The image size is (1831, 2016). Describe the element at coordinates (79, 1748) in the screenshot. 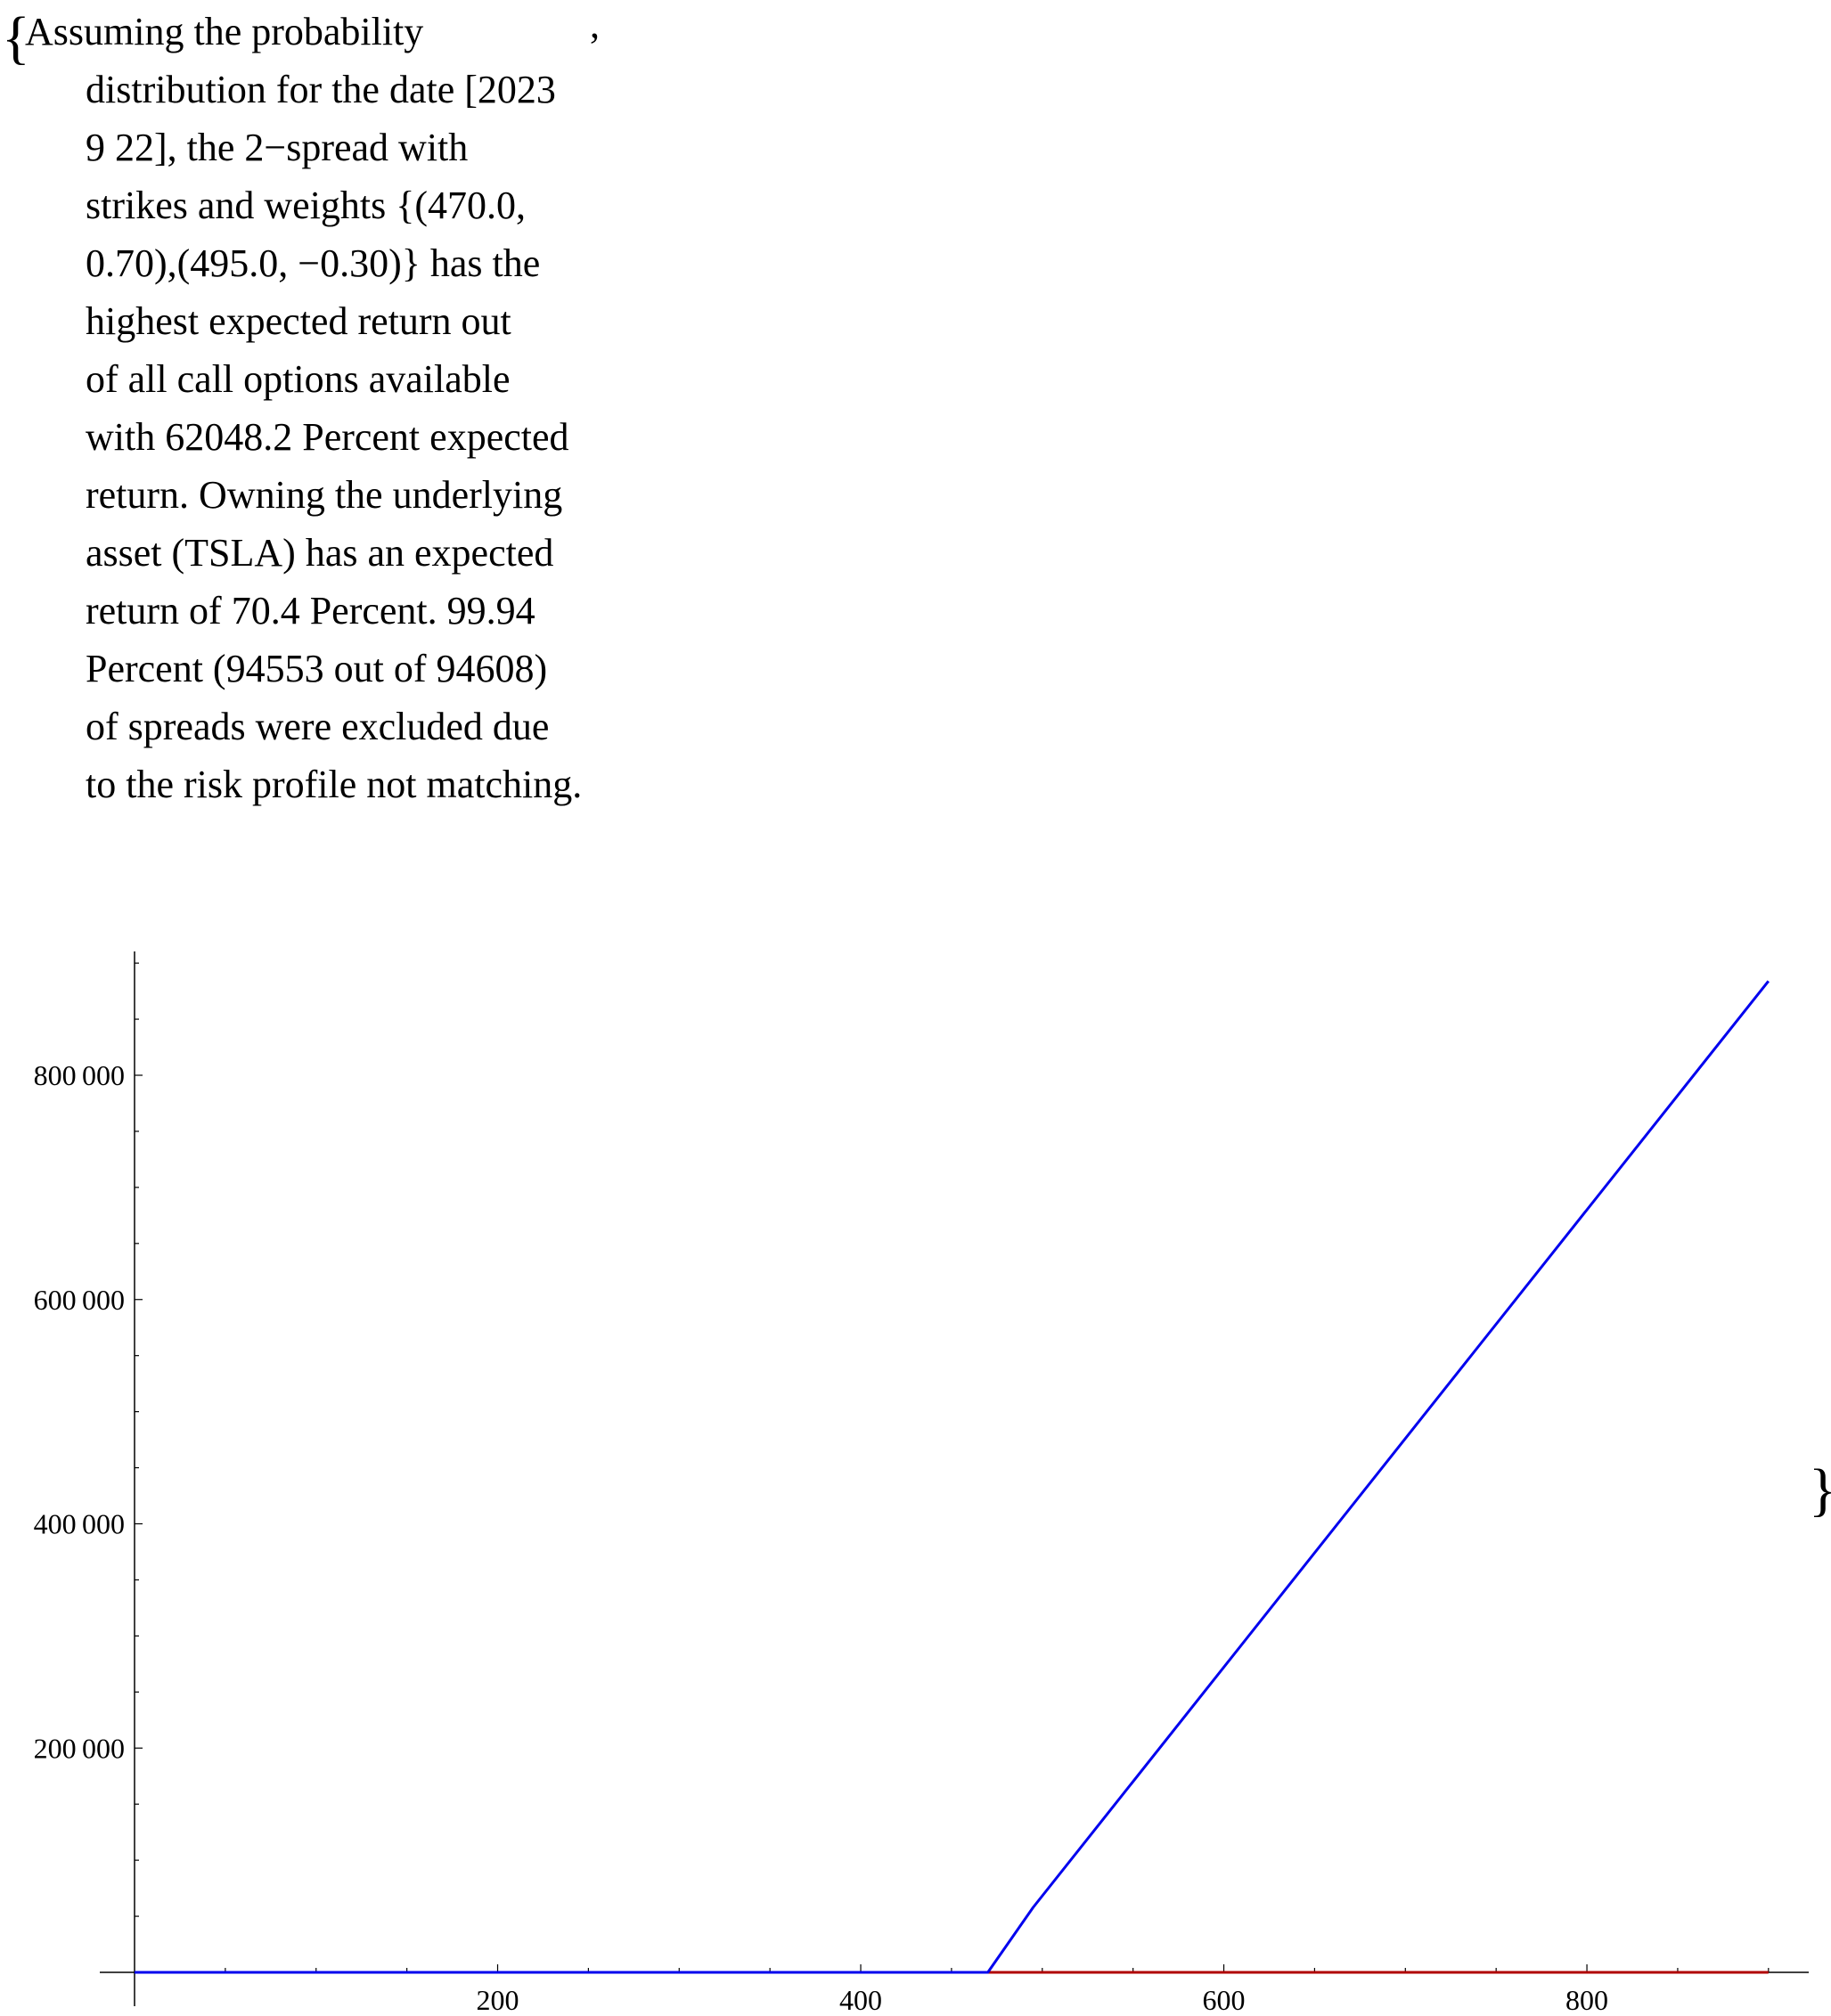

I see `y-tick-label: 200 000` at that location.